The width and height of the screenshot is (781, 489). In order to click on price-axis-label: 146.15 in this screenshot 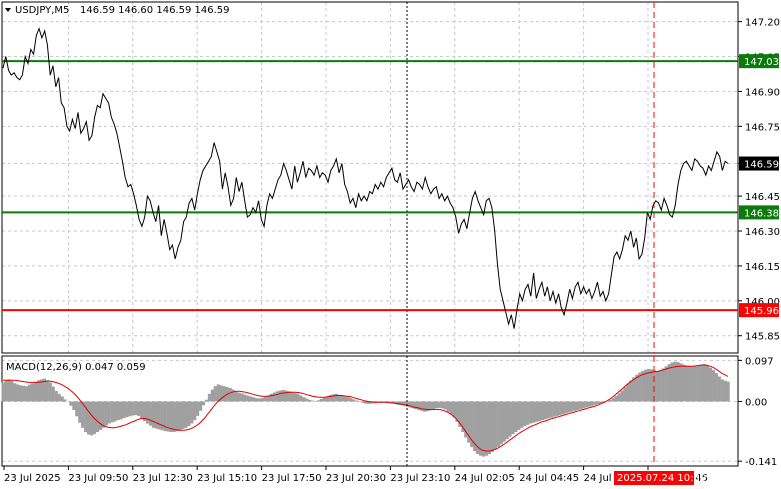, I will do `click(762, 267)`.